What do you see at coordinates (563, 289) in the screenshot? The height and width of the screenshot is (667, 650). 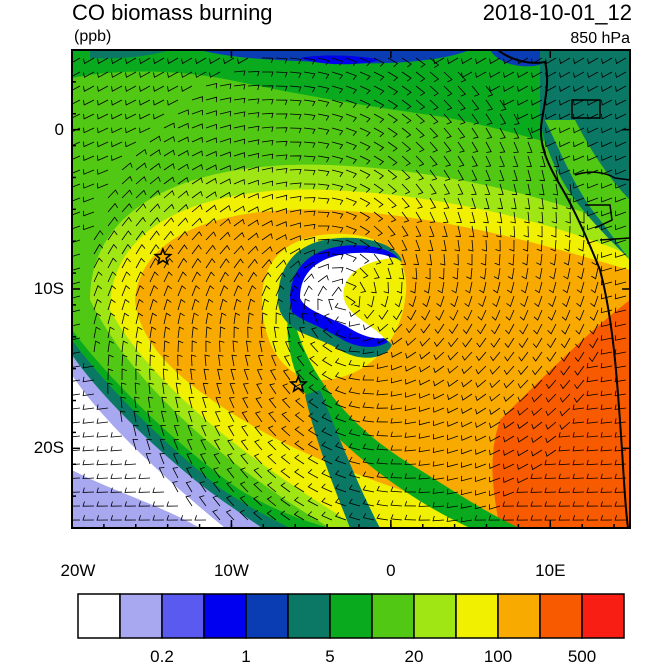 I see `coastline` at bounding box center [563, 289].